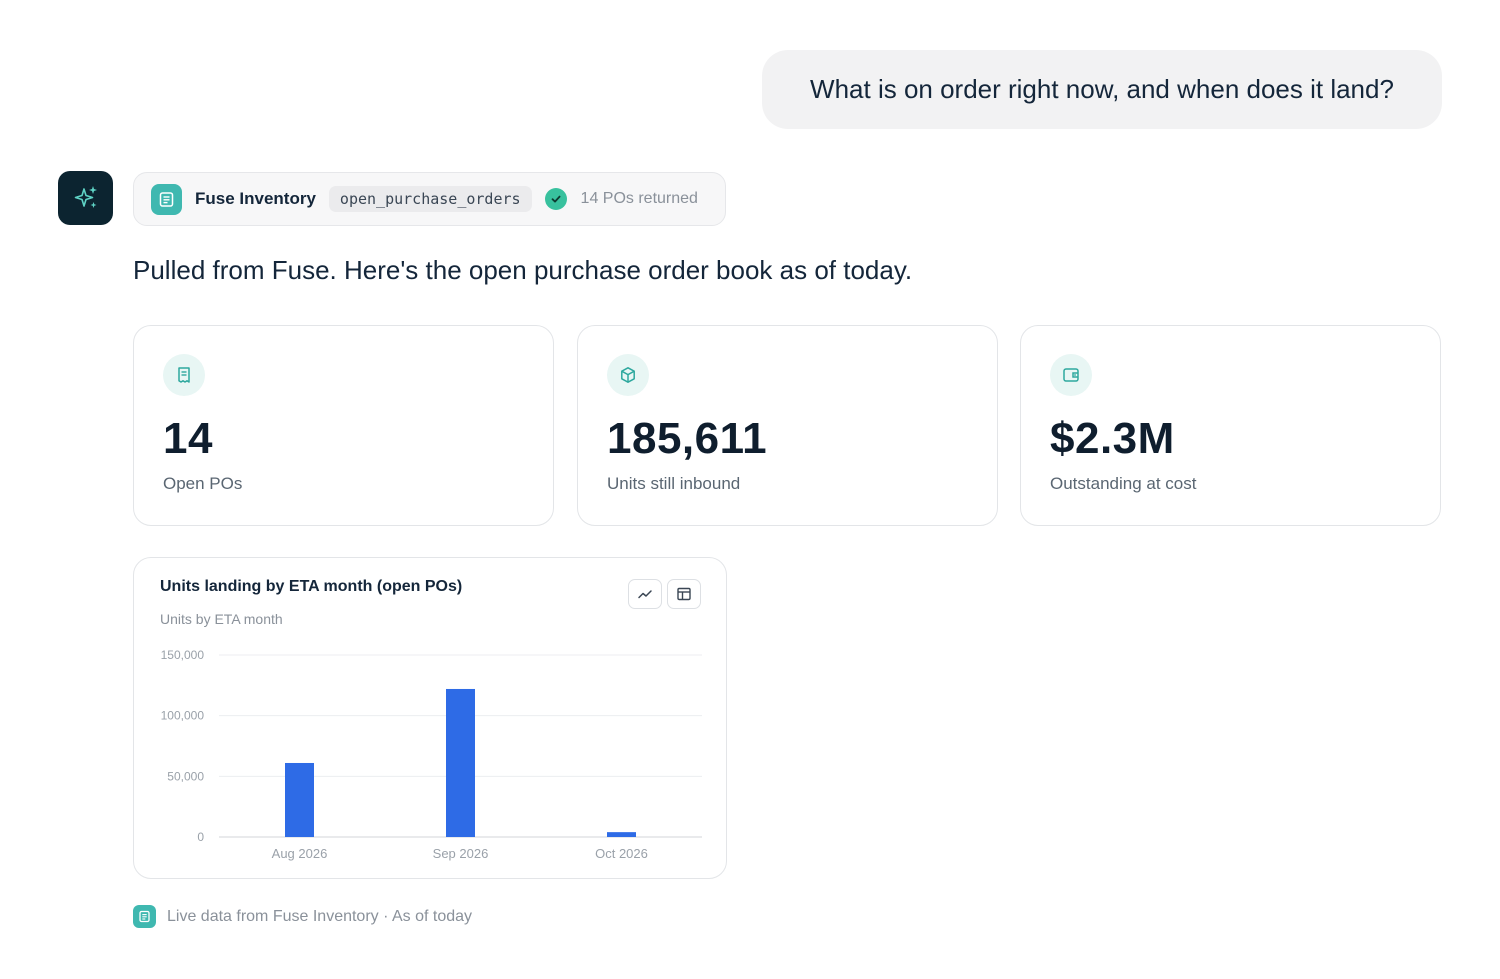 The width and height of the screenshot is (1500, 979). Describe the element at coordinates (639, 198) in the screenshot. I see `tool-status-text: 14 POs returned` at that location.